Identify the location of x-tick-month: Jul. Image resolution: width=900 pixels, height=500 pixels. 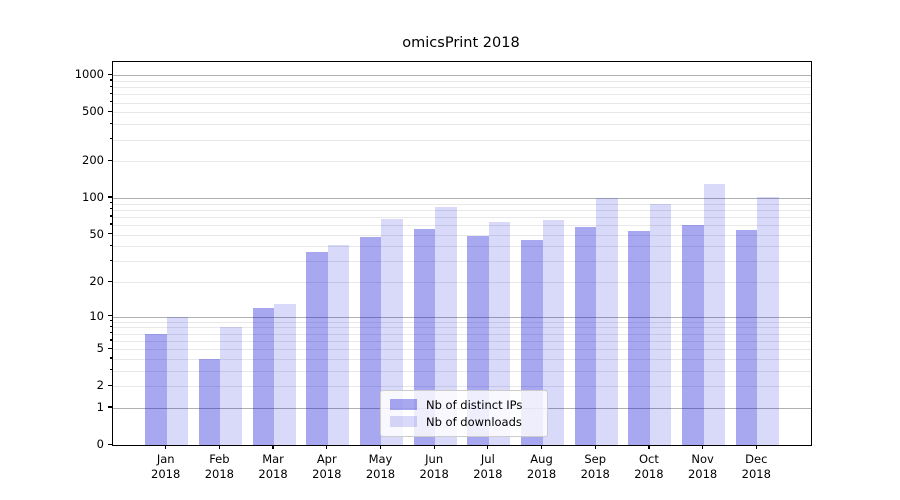
(487, 459).